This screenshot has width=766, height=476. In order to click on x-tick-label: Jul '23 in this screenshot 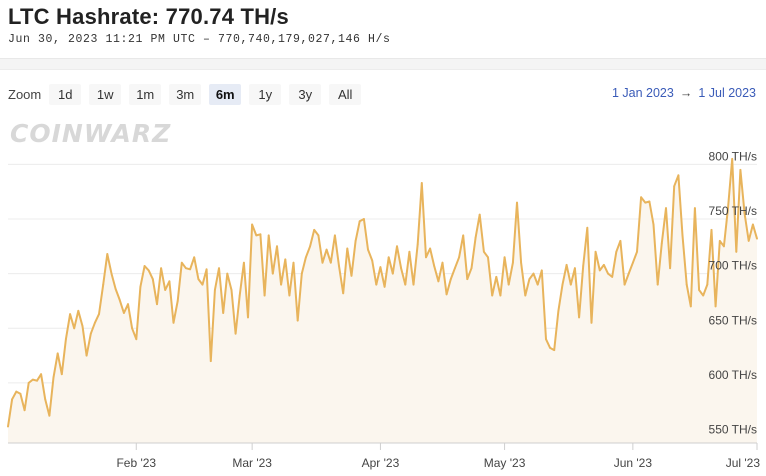, I will do `click(743, 463)`.